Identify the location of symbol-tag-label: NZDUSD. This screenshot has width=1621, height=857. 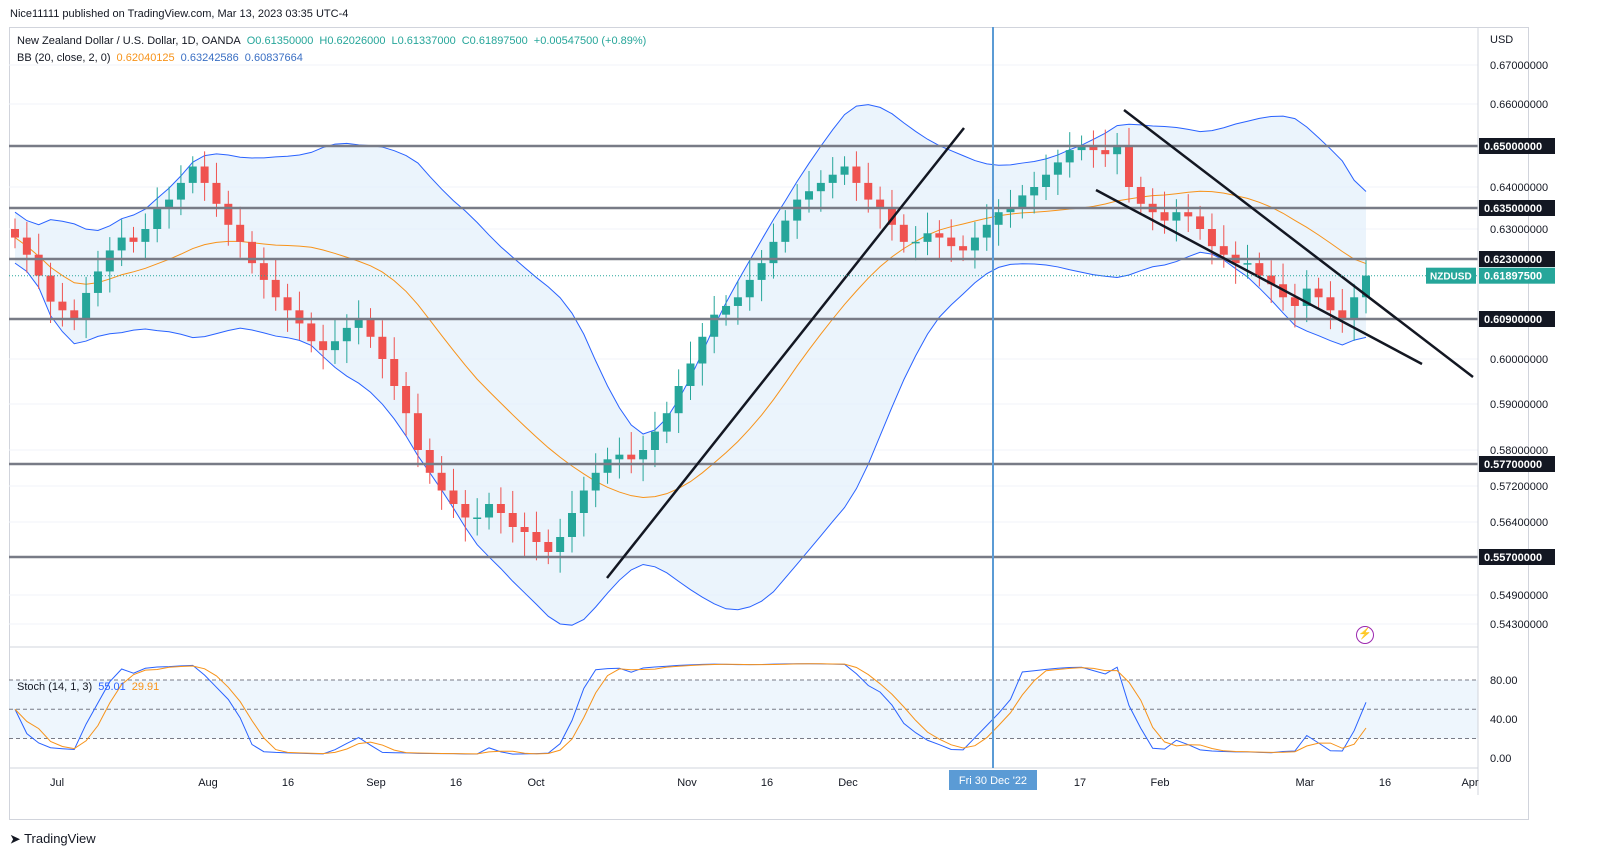
(1451, 277).